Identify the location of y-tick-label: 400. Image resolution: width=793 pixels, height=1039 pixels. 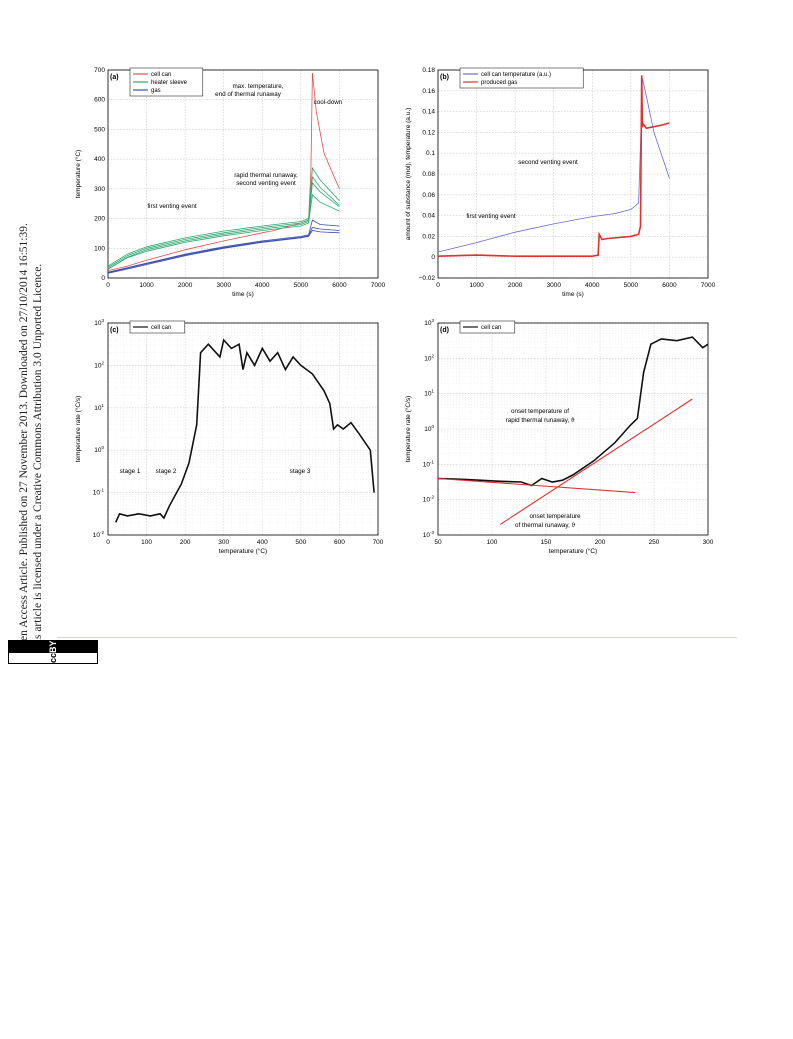
(99, 159).